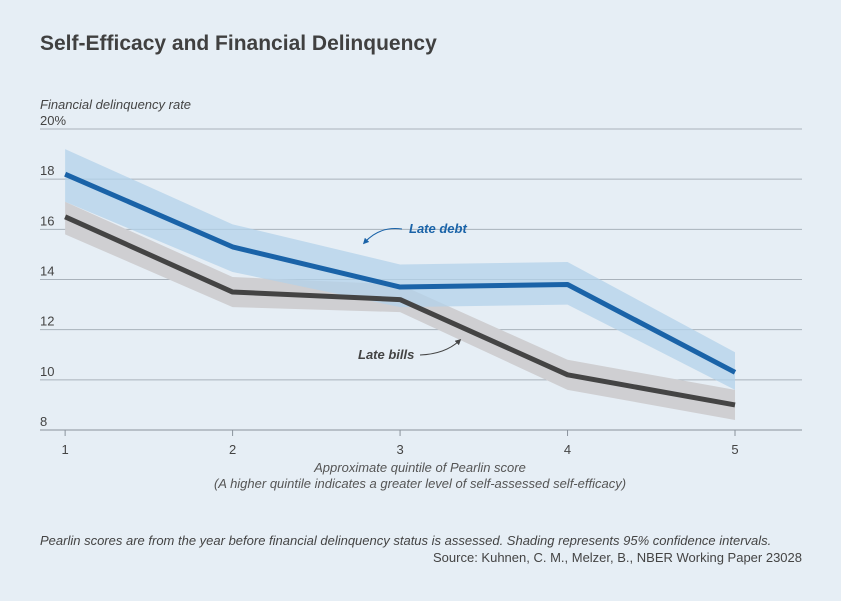 The width and height of the screenshot is (841, 601). I want to click on x-tick-label: 3, so click(399, 449).